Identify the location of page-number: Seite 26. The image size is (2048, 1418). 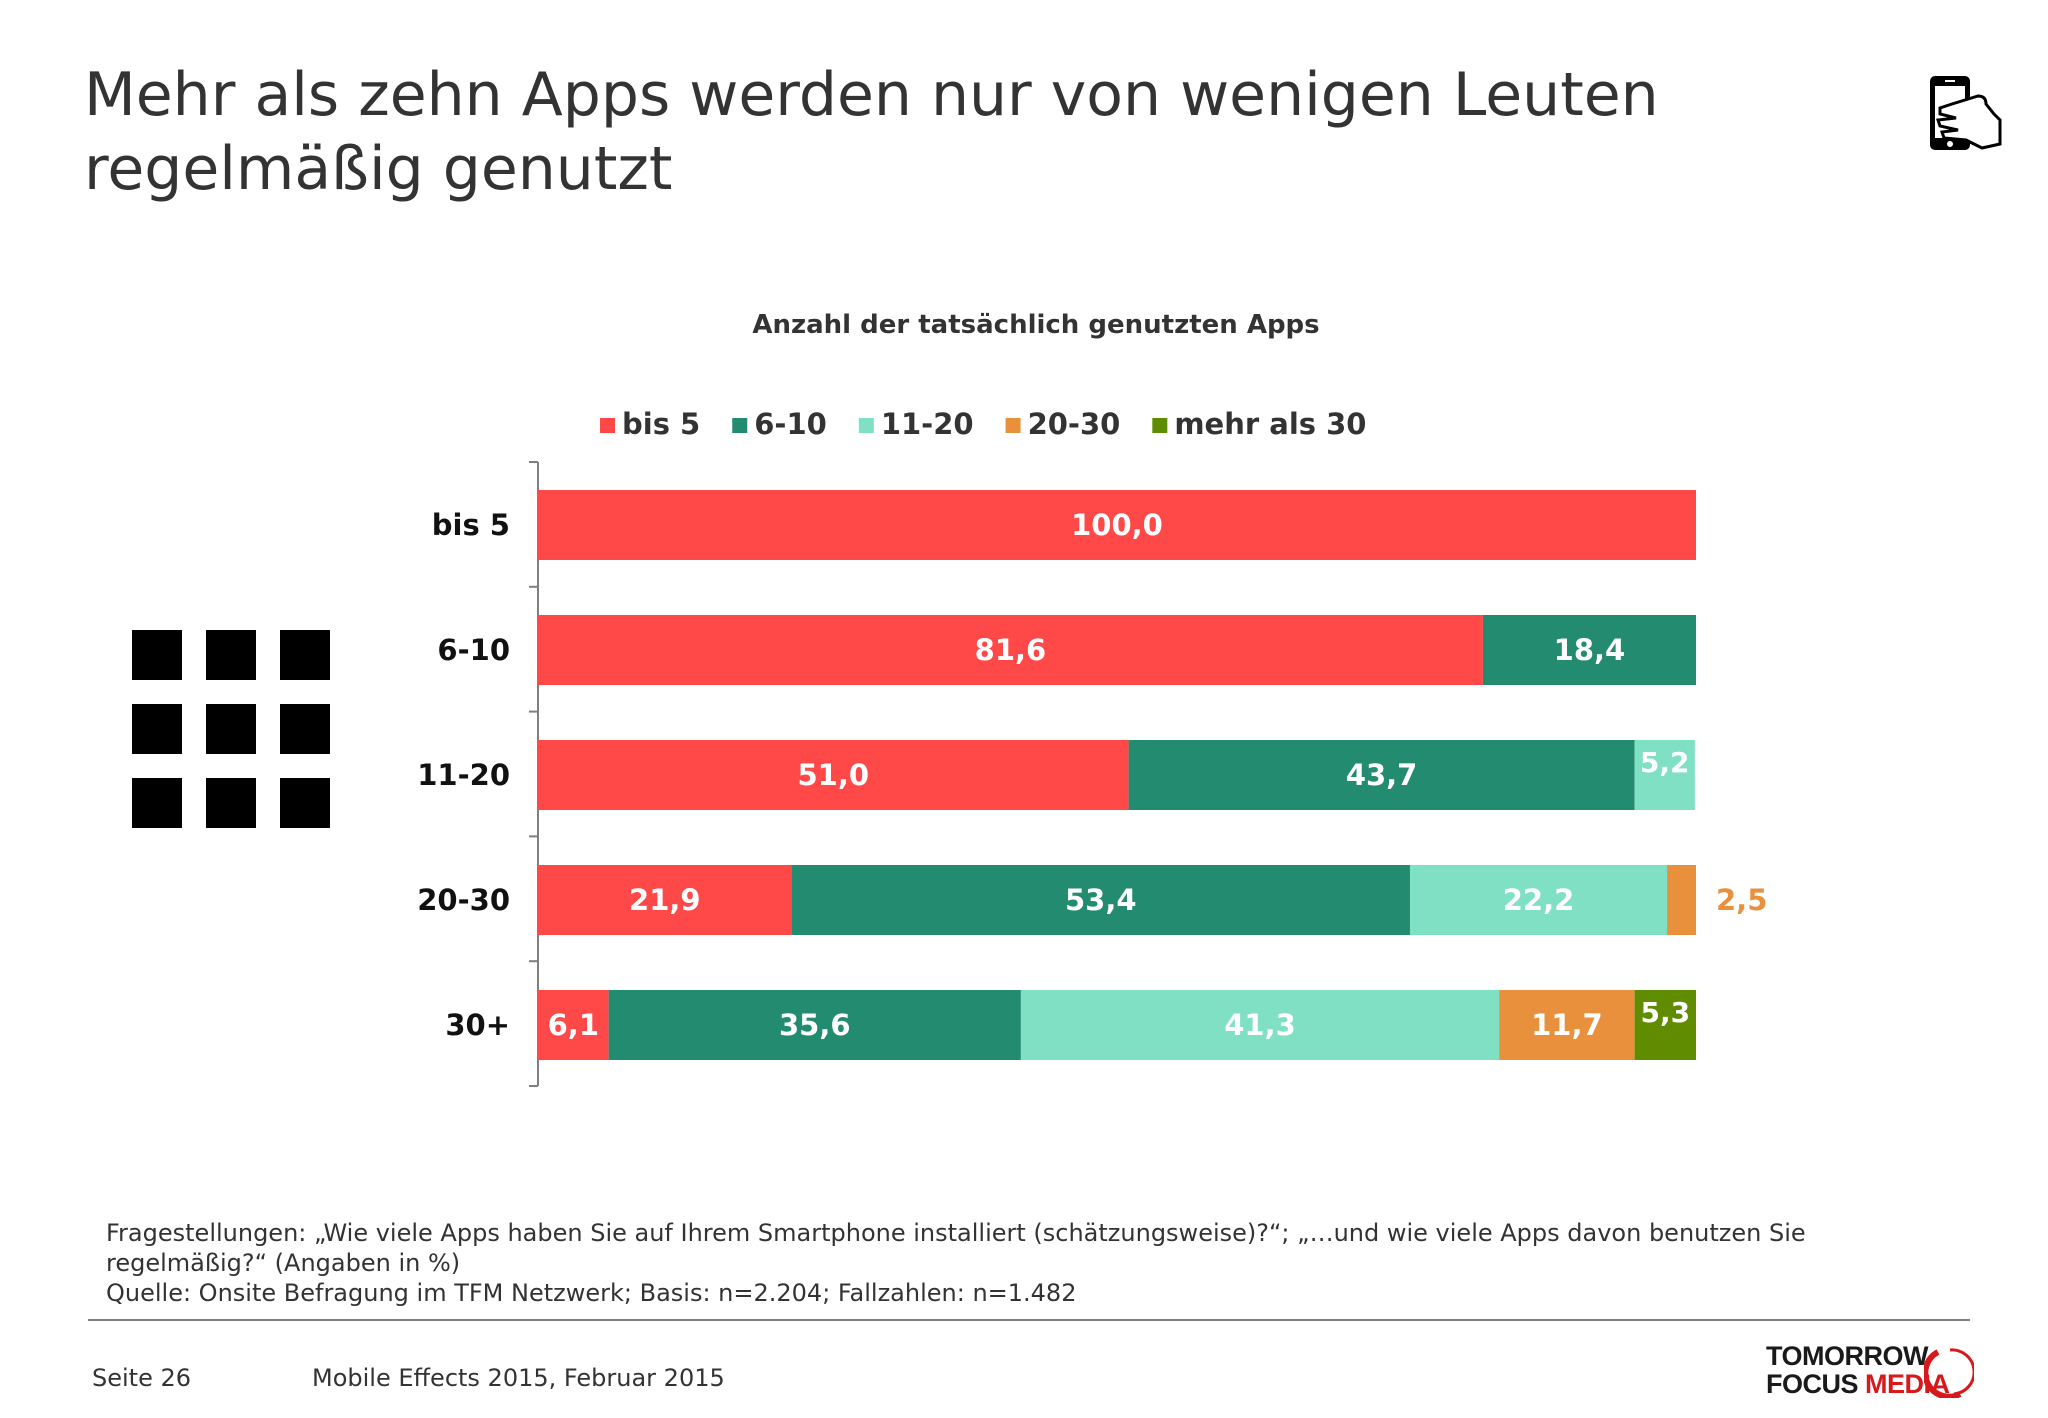
(142, 1378).